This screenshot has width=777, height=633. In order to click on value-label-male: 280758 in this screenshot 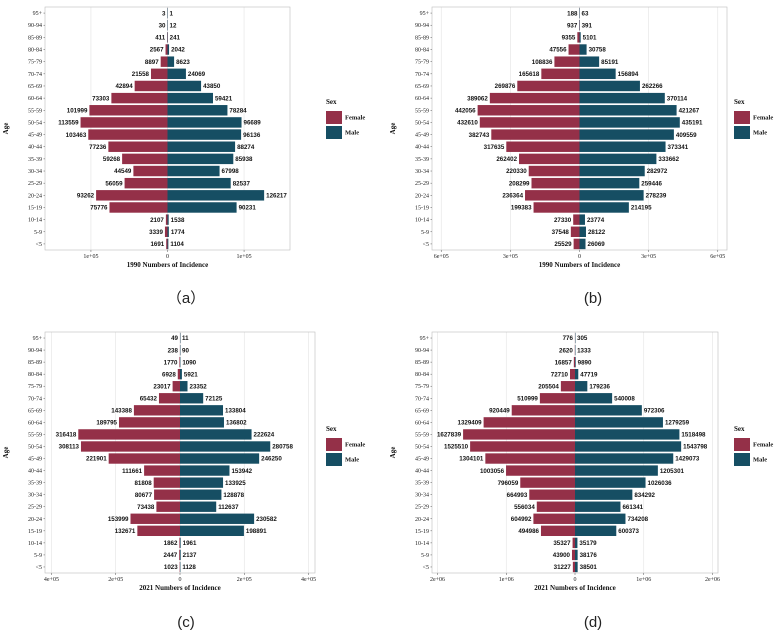, I will do `click(282, 447)`.